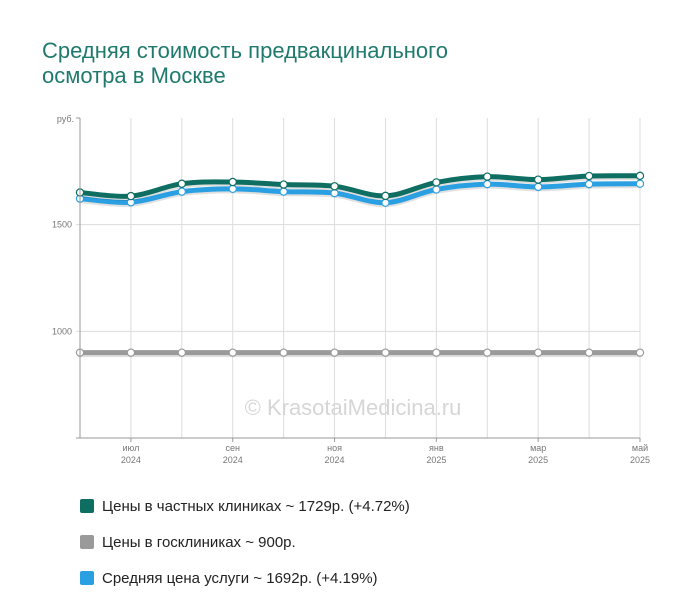  Describe the element at coordinates (182, 183) in the screenshot. I see `data-point-private: 1692` at that location.